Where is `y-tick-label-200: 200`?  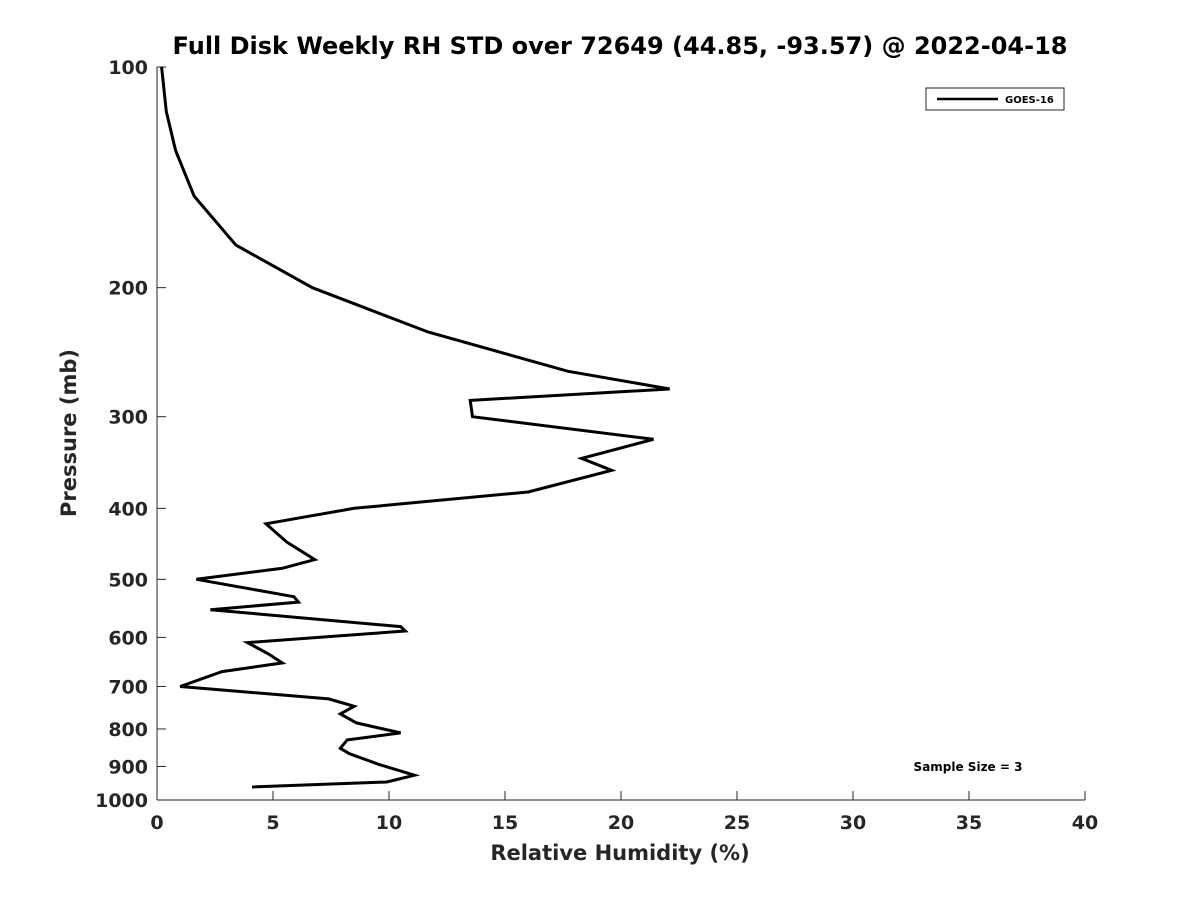 y-tick-label-200: 200 is located at coordinates (128, 289).